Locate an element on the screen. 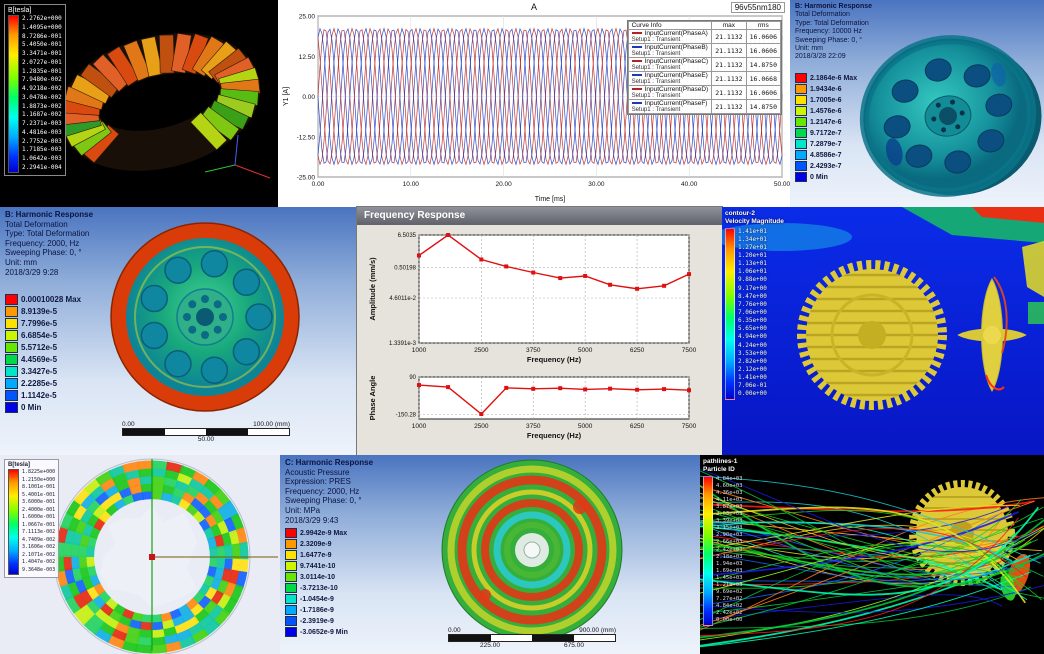  scale-value: 9.88e+00 is located at coordinates (752, 280).